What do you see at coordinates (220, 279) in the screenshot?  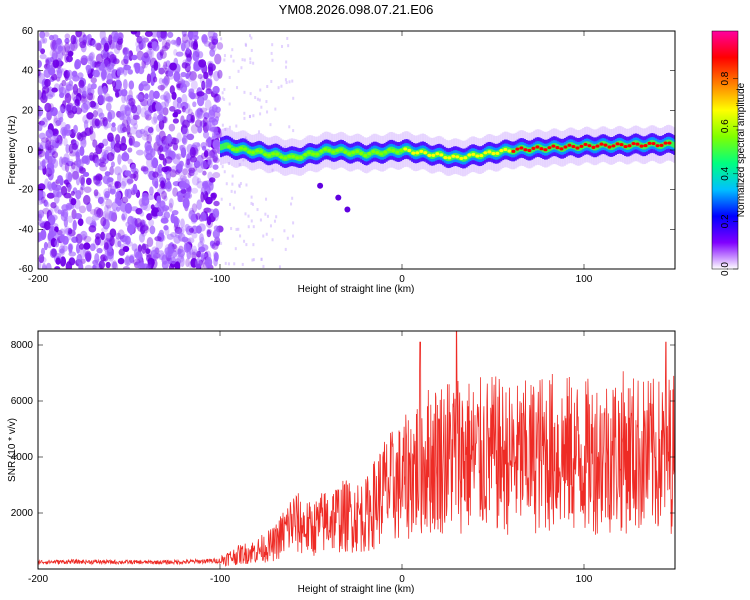 I see `spectrogram-x-tick-label: -100` at bounding box center [220, 279].